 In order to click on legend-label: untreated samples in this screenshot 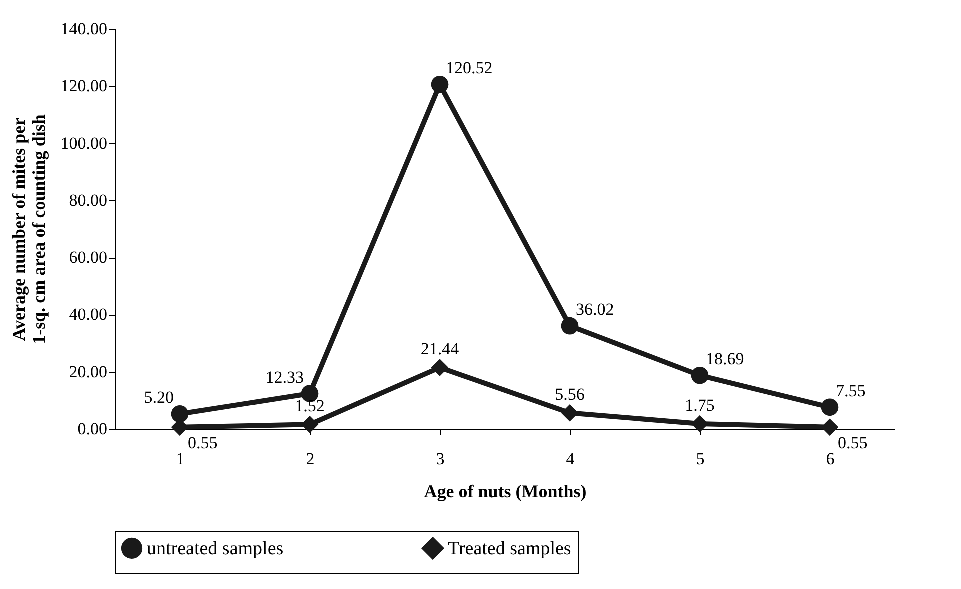, I will do `click(215, 549)`.